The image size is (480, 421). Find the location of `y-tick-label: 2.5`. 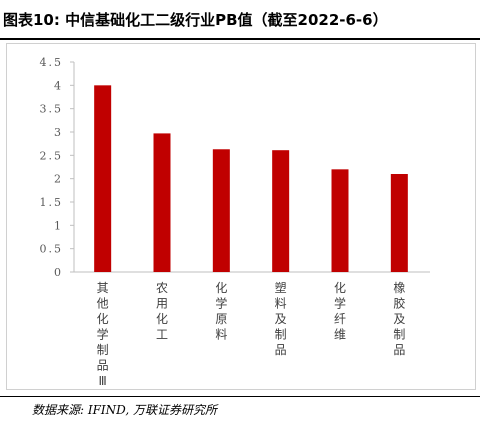

y-tick-label: 2.5 is located at coordinates (52, 155).